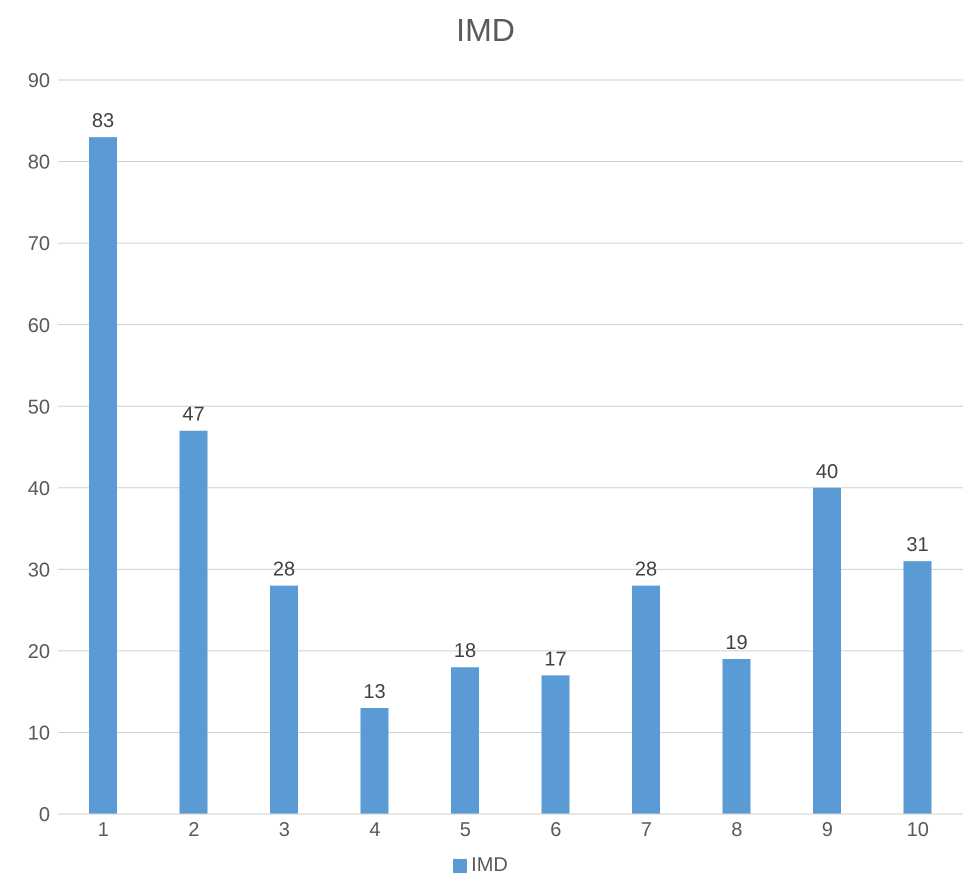 The image size is (971, 889). Describe the element at coordinates (284, 830) in the screenshot. I see `x-tick-label: 3` at that location.